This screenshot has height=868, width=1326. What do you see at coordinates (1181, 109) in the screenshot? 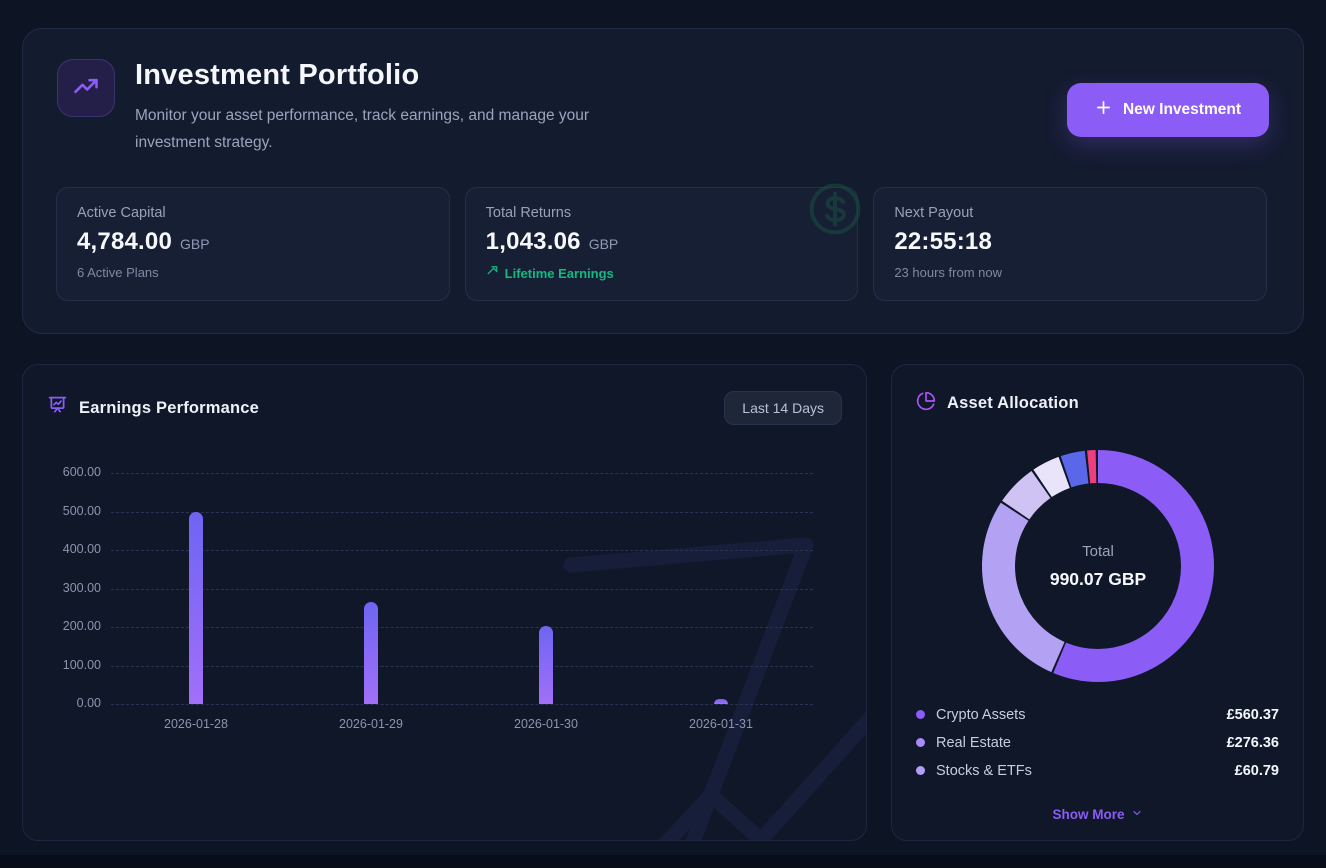
I see `new-investment-label: New Investment` at bounding box center [1181, 109].